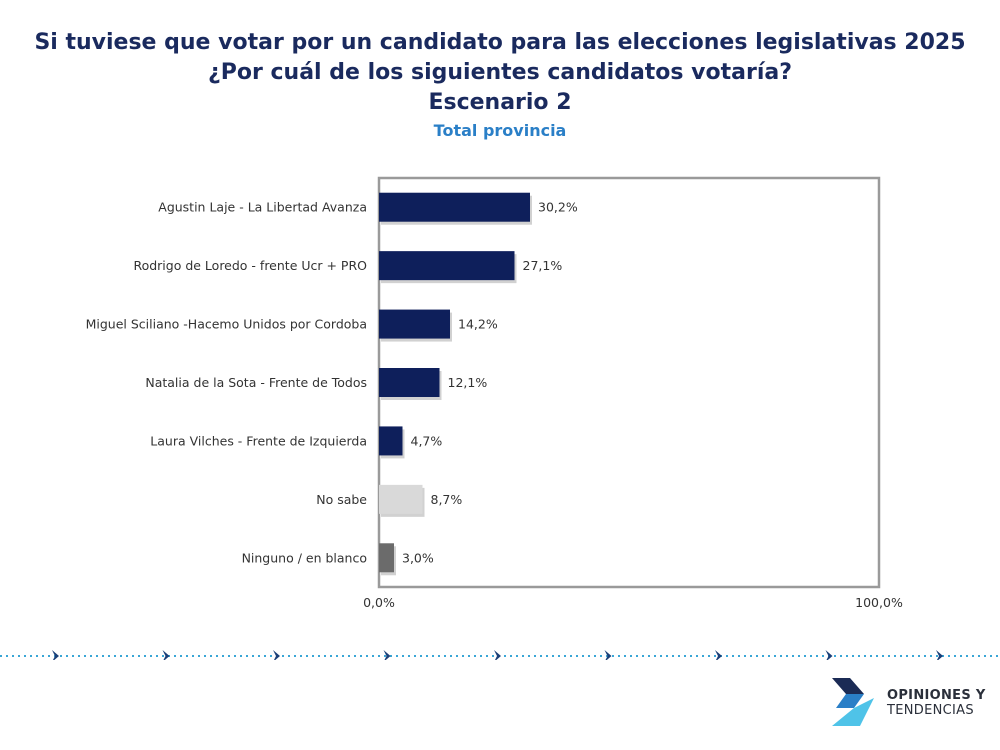 This screenshot has width=1000, height=750. What do you see at coordinates (258, 440) in the screenshot?
I see `category-label: Laura Vilches - Frente de Izquierda` at bounding box center [258, 440].